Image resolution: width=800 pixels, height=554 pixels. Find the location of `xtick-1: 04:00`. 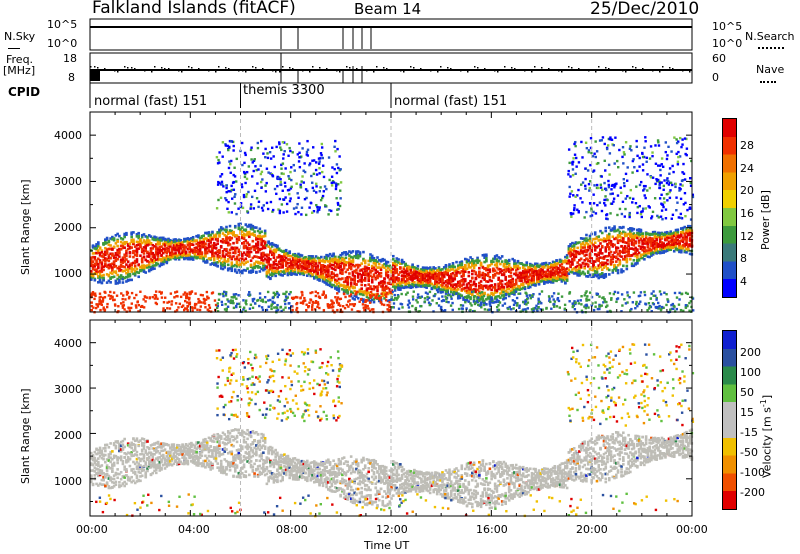

xtick-1: 04:00 is located at coordinates (194, 529).